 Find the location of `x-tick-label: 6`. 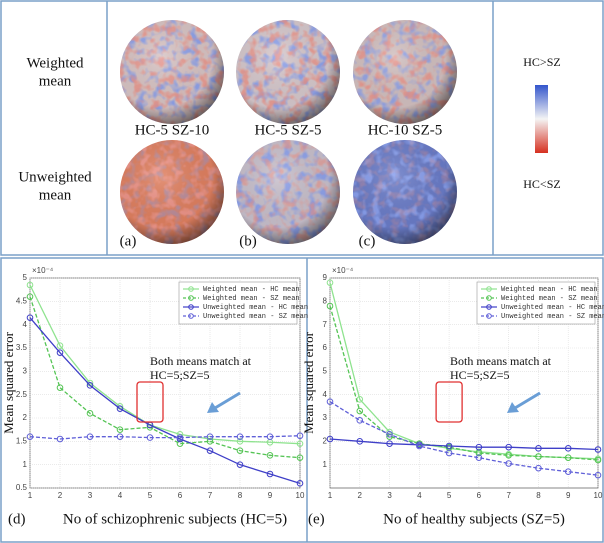

x-tick-label: 6 is located at coordinates (180, 495).